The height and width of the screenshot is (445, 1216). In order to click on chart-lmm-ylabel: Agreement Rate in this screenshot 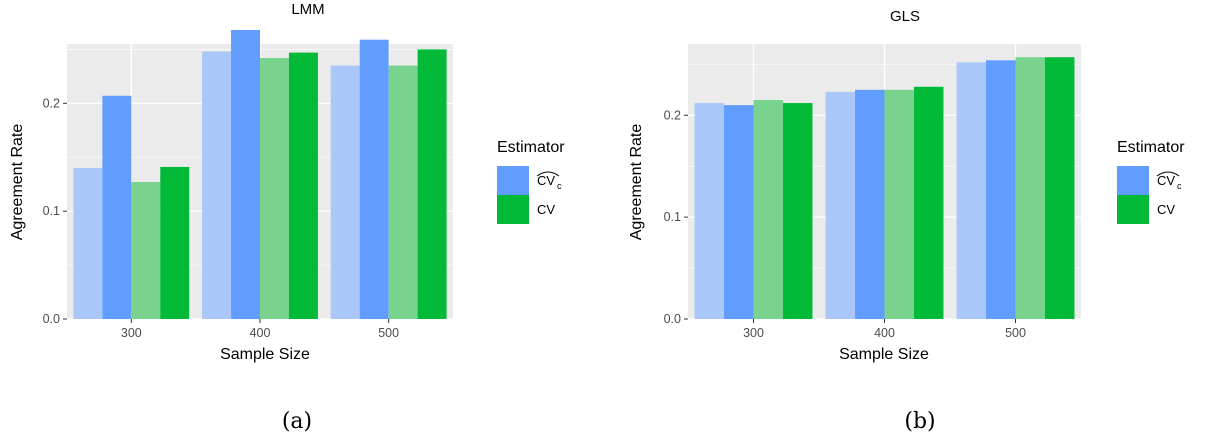, I will do `click(17, 182)`.